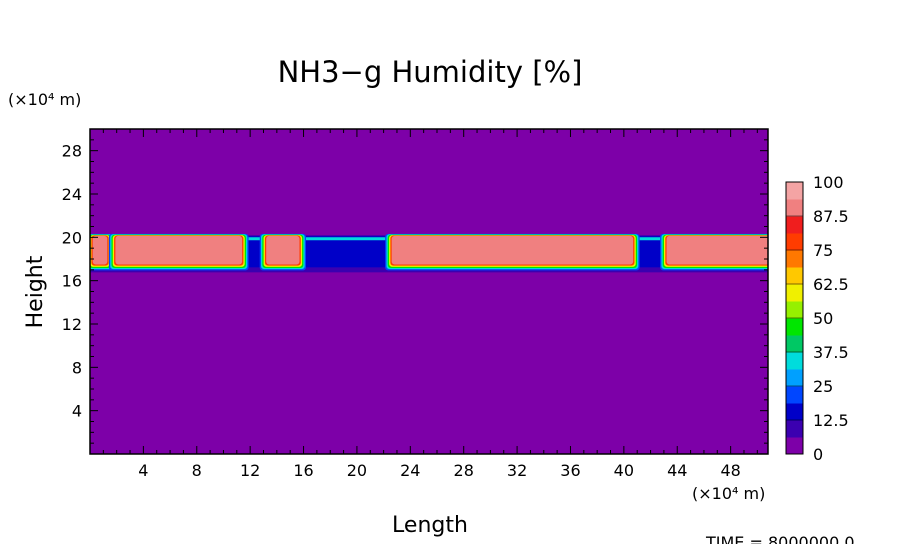  I want to click on colorbar-label: 75, so click(823, 250).